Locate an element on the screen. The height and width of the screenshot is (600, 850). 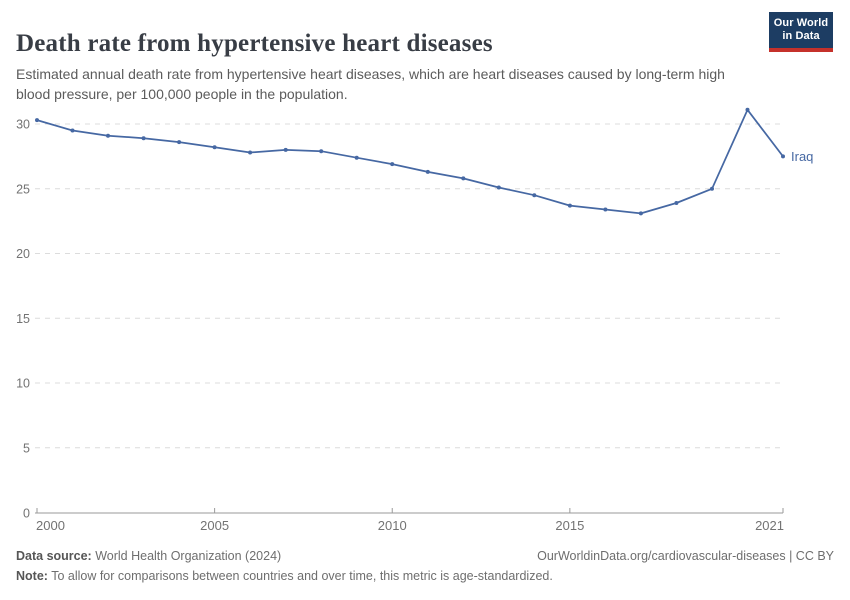
y-tick-label: 10 is located at coordinates (23, 384).